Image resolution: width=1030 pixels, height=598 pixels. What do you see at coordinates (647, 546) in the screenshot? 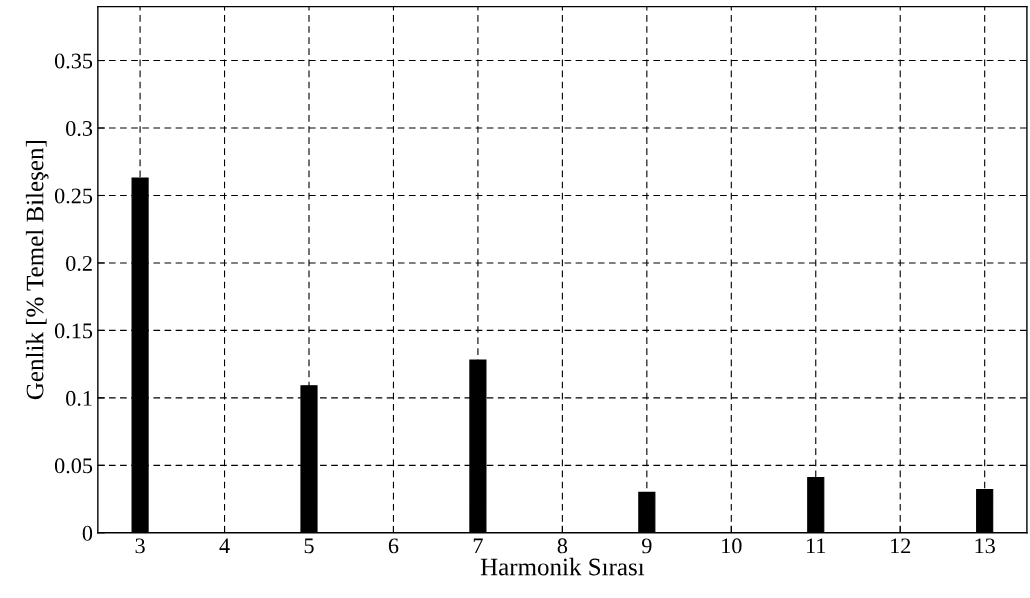
I see `x-tick-label: 9` at bounding box center [647, 546].